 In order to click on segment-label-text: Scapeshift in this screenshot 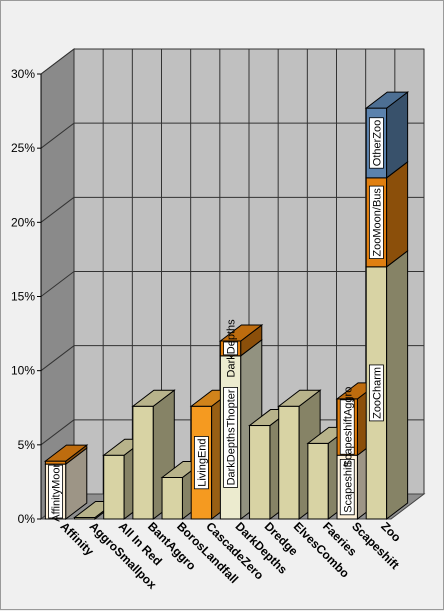, I will do `click(348, 486)`.